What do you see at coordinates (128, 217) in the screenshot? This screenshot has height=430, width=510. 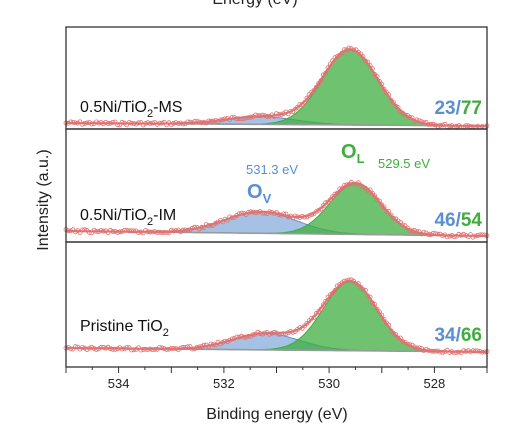 I see `panel-2-label: 0.5Ni/TiO2-IM` at bounding box center [128, 217].